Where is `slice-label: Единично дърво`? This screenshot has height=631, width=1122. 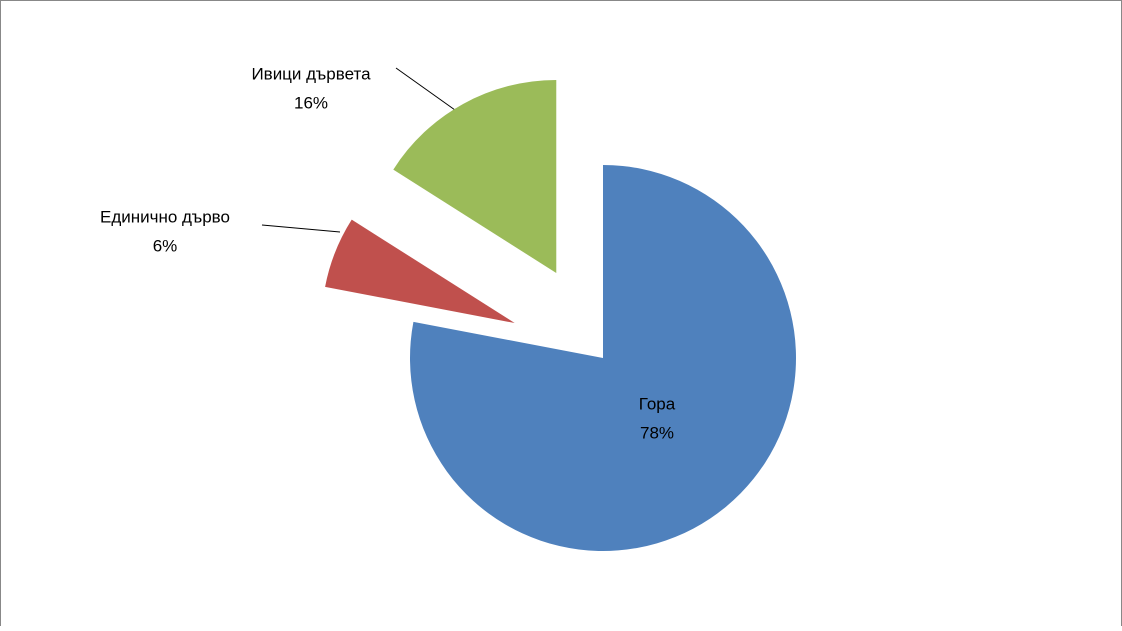
slice-label: Единично дърво is located at coordinates (165, 216).